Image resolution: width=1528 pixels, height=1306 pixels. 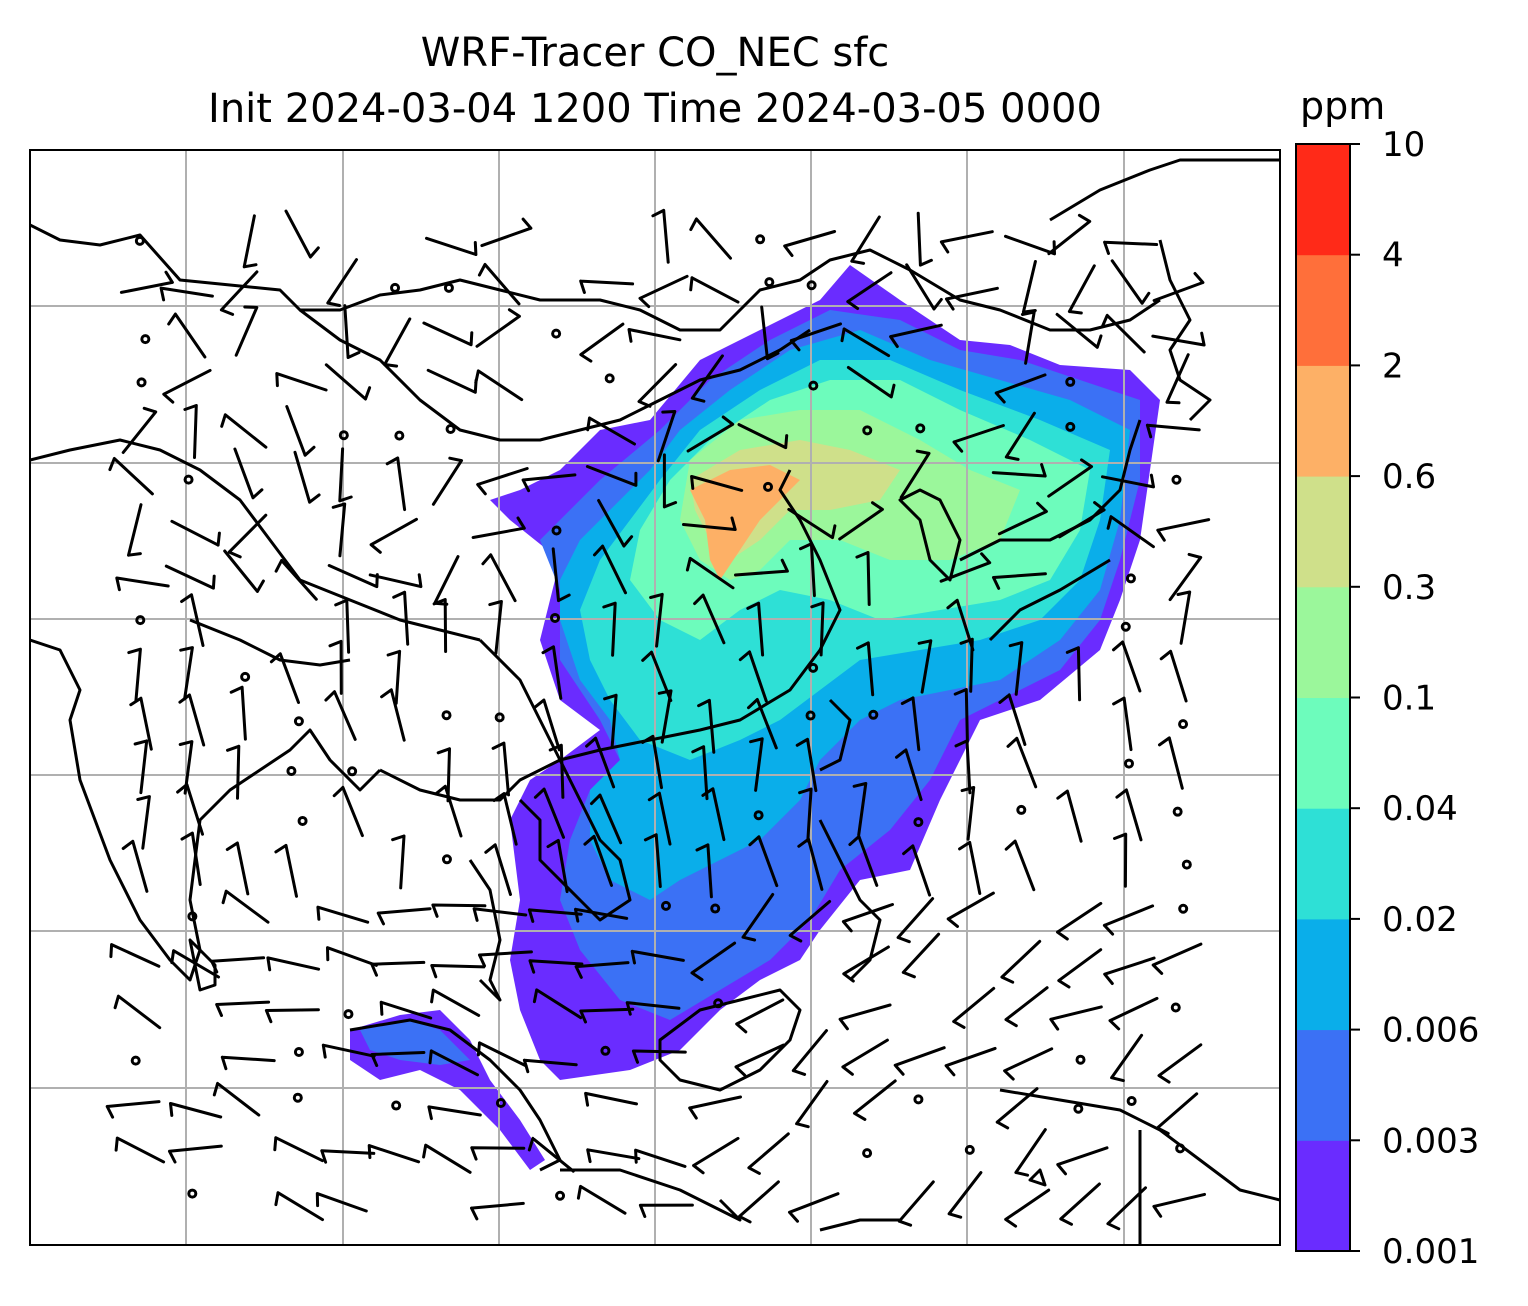 I want to click on colorbar-tick-label: 0.006, so click(x=1430, y=1031).